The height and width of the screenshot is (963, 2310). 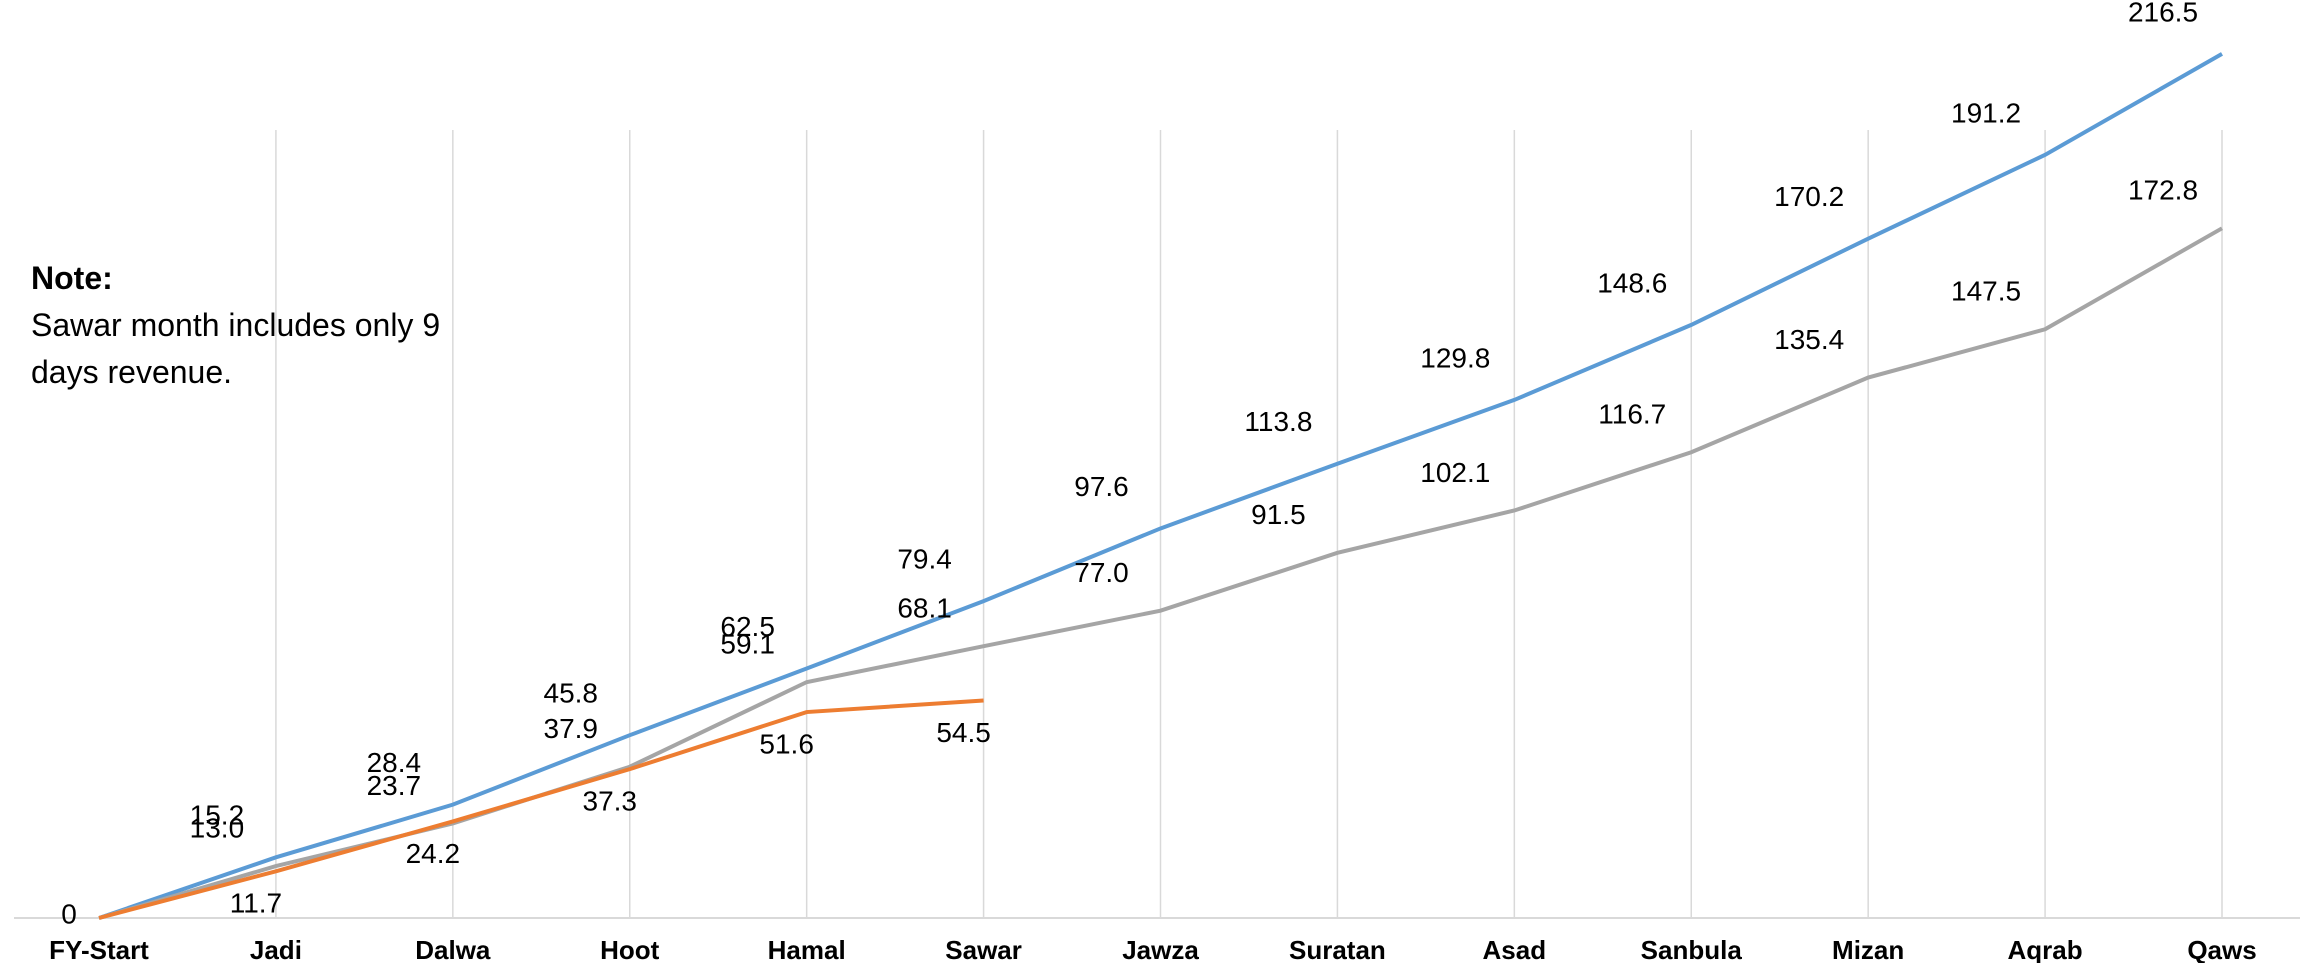 I want to click on data-label: 191.2, so click(x=1986, y=112).